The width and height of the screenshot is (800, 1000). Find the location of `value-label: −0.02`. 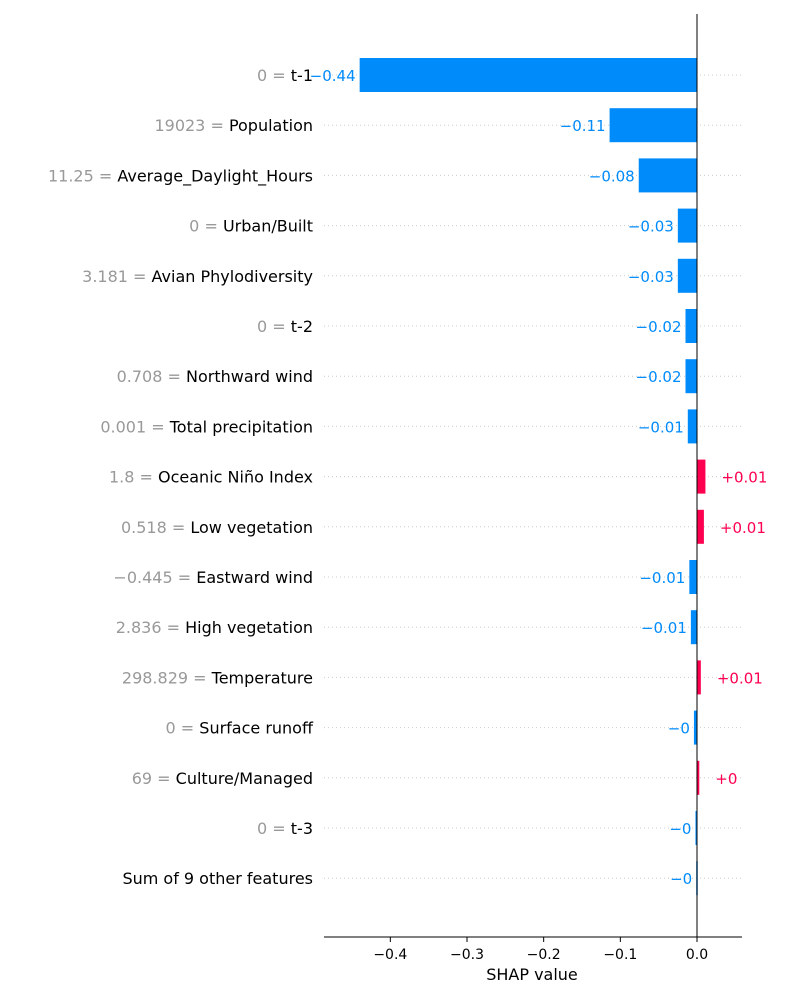

value-label: −0.02 is located at coordinates (659, 377).